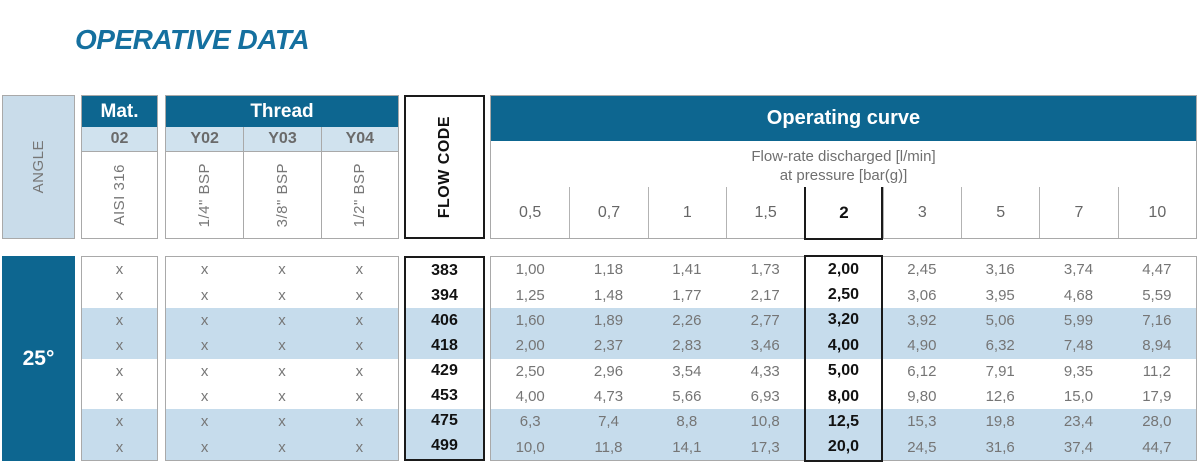 The image size is (1200, 466). What do you see at coordinates (1157, 397) in the screenshot?
I see `flow-rate-value: 17,9` at bounding box center [1157, 397].